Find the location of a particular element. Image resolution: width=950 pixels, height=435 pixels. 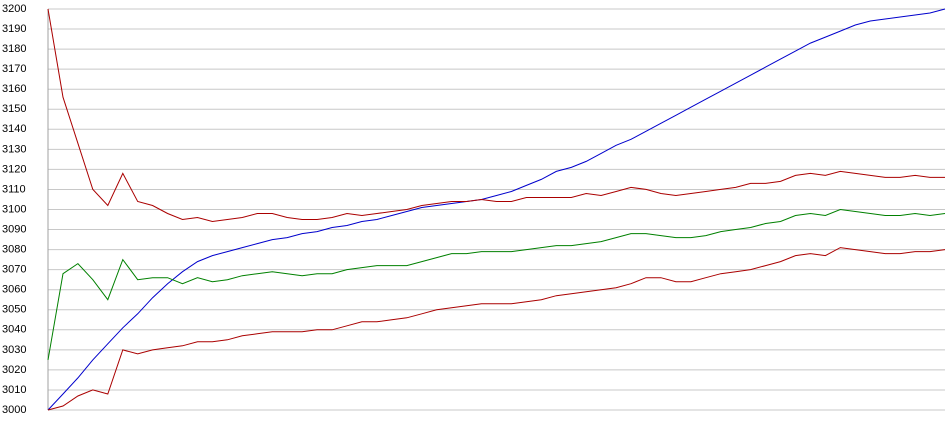

y-tick-label: 3080 is located at coordinates (14, 250).